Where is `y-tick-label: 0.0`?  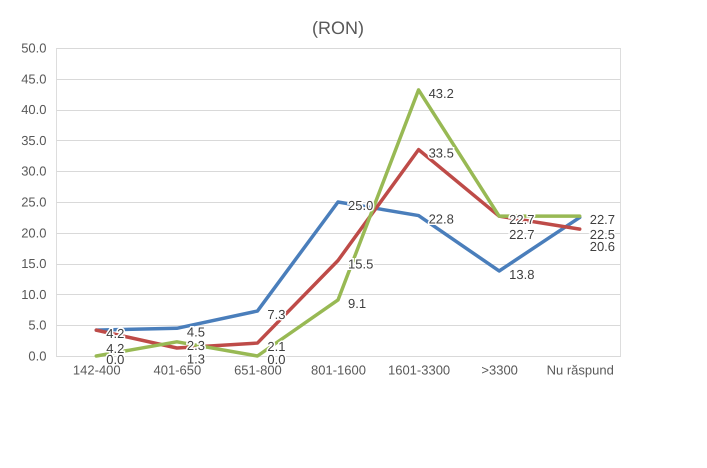 y-tick-label: 0.0 is located at coordinates (37, 356).